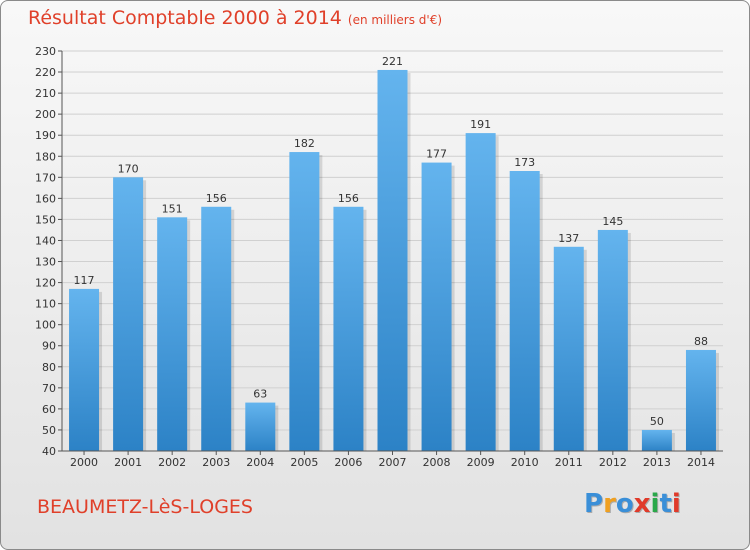 This screenshot has width=750, height=550. I want to click on y-tick-label: 200, so click(45, 114).